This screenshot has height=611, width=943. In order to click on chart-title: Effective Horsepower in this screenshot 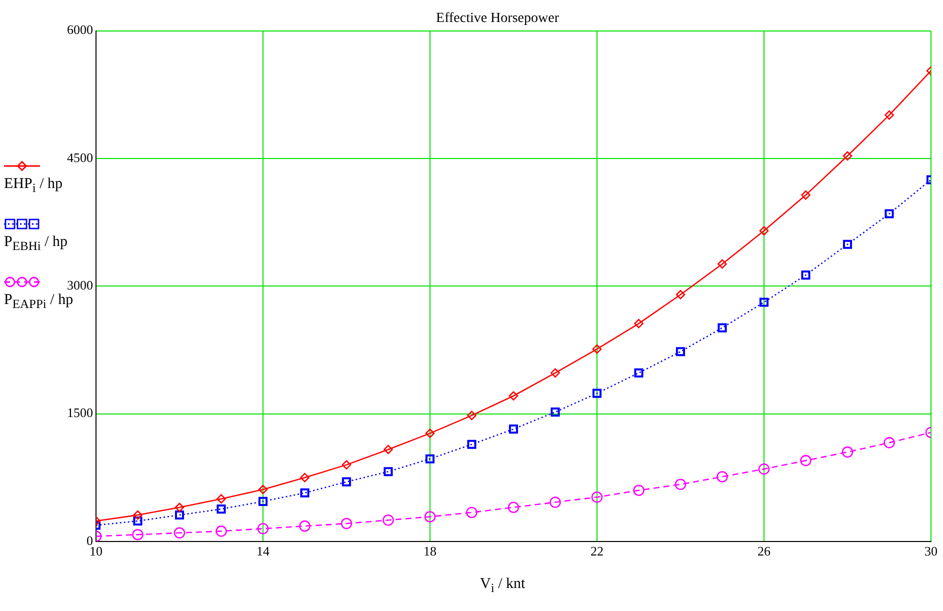, I will do `click(498, 18)`.